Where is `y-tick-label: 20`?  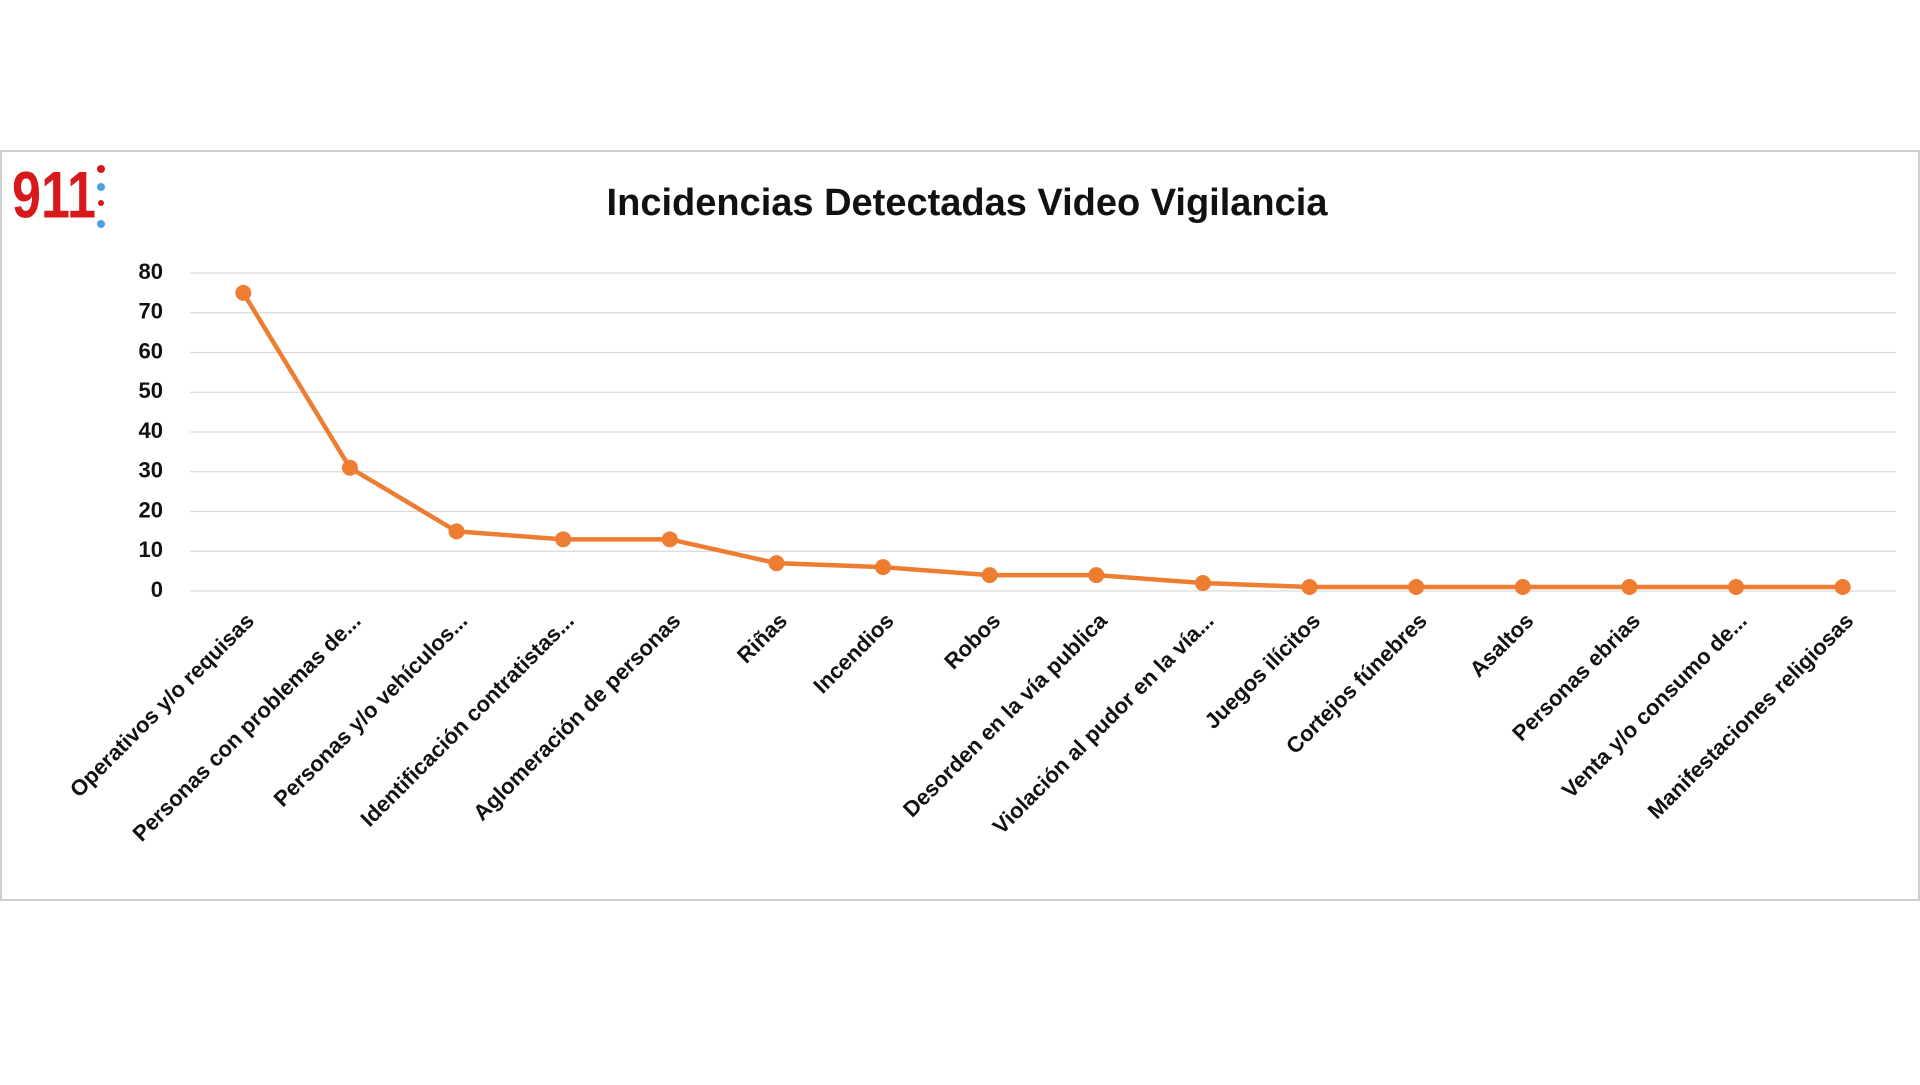
y-tick-label: 20 is located at coordinates (151, 509).